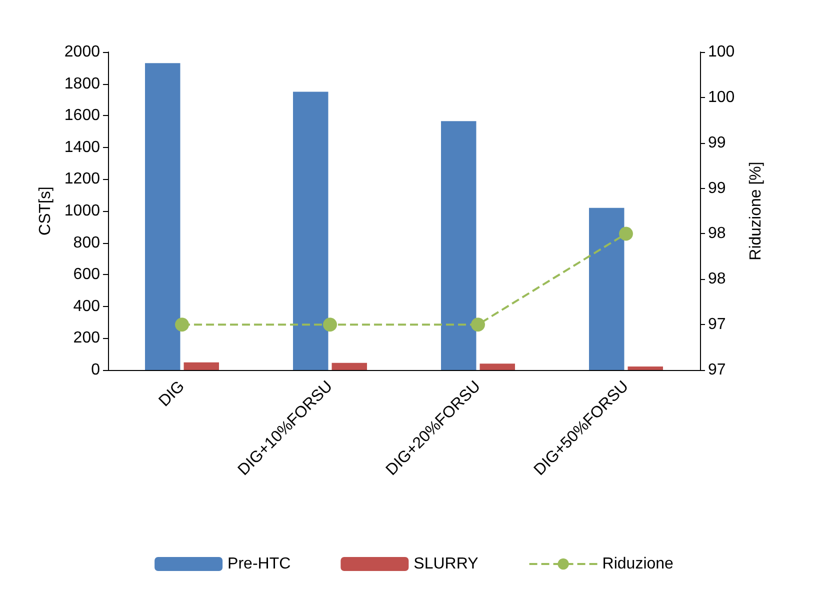 The image size is (828, 595). What do you see at coordinates (86, 338) in the screenshot?
I see `y-tick-label: 200` at bounding box center [86, 338].